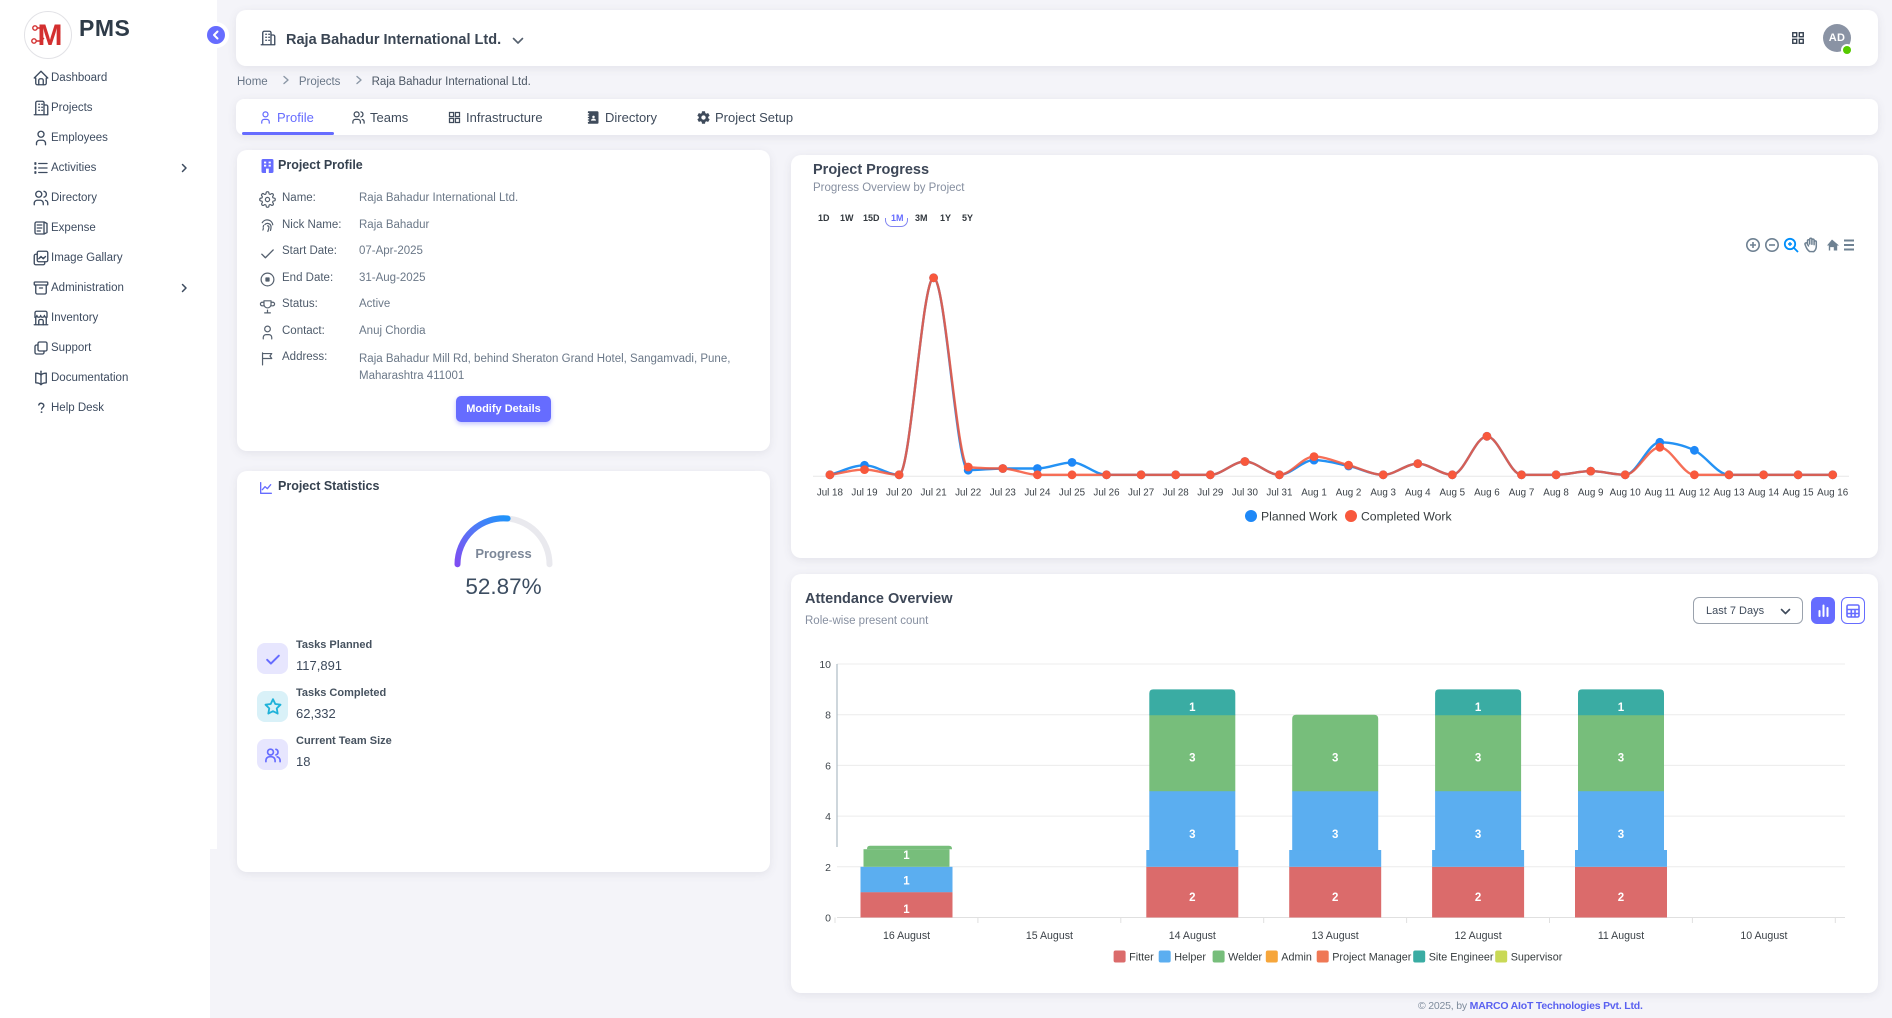 Image resolution: width=1892 pixels, height=1018 pixels. Describe the element at coordinates (1537, 958) in the screenshot. I see `svg-text: Supervisor` at that location.